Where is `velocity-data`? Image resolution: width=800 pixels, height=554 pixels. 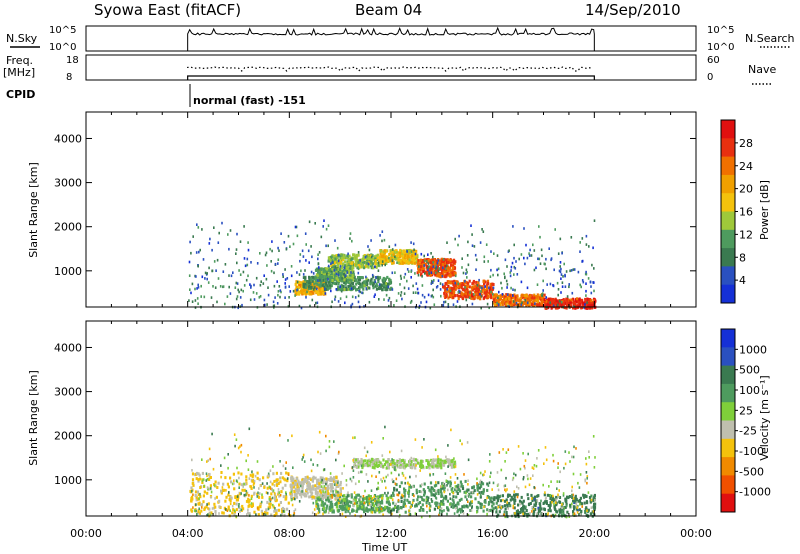
velocity-data is located at coordinates (393, 472).